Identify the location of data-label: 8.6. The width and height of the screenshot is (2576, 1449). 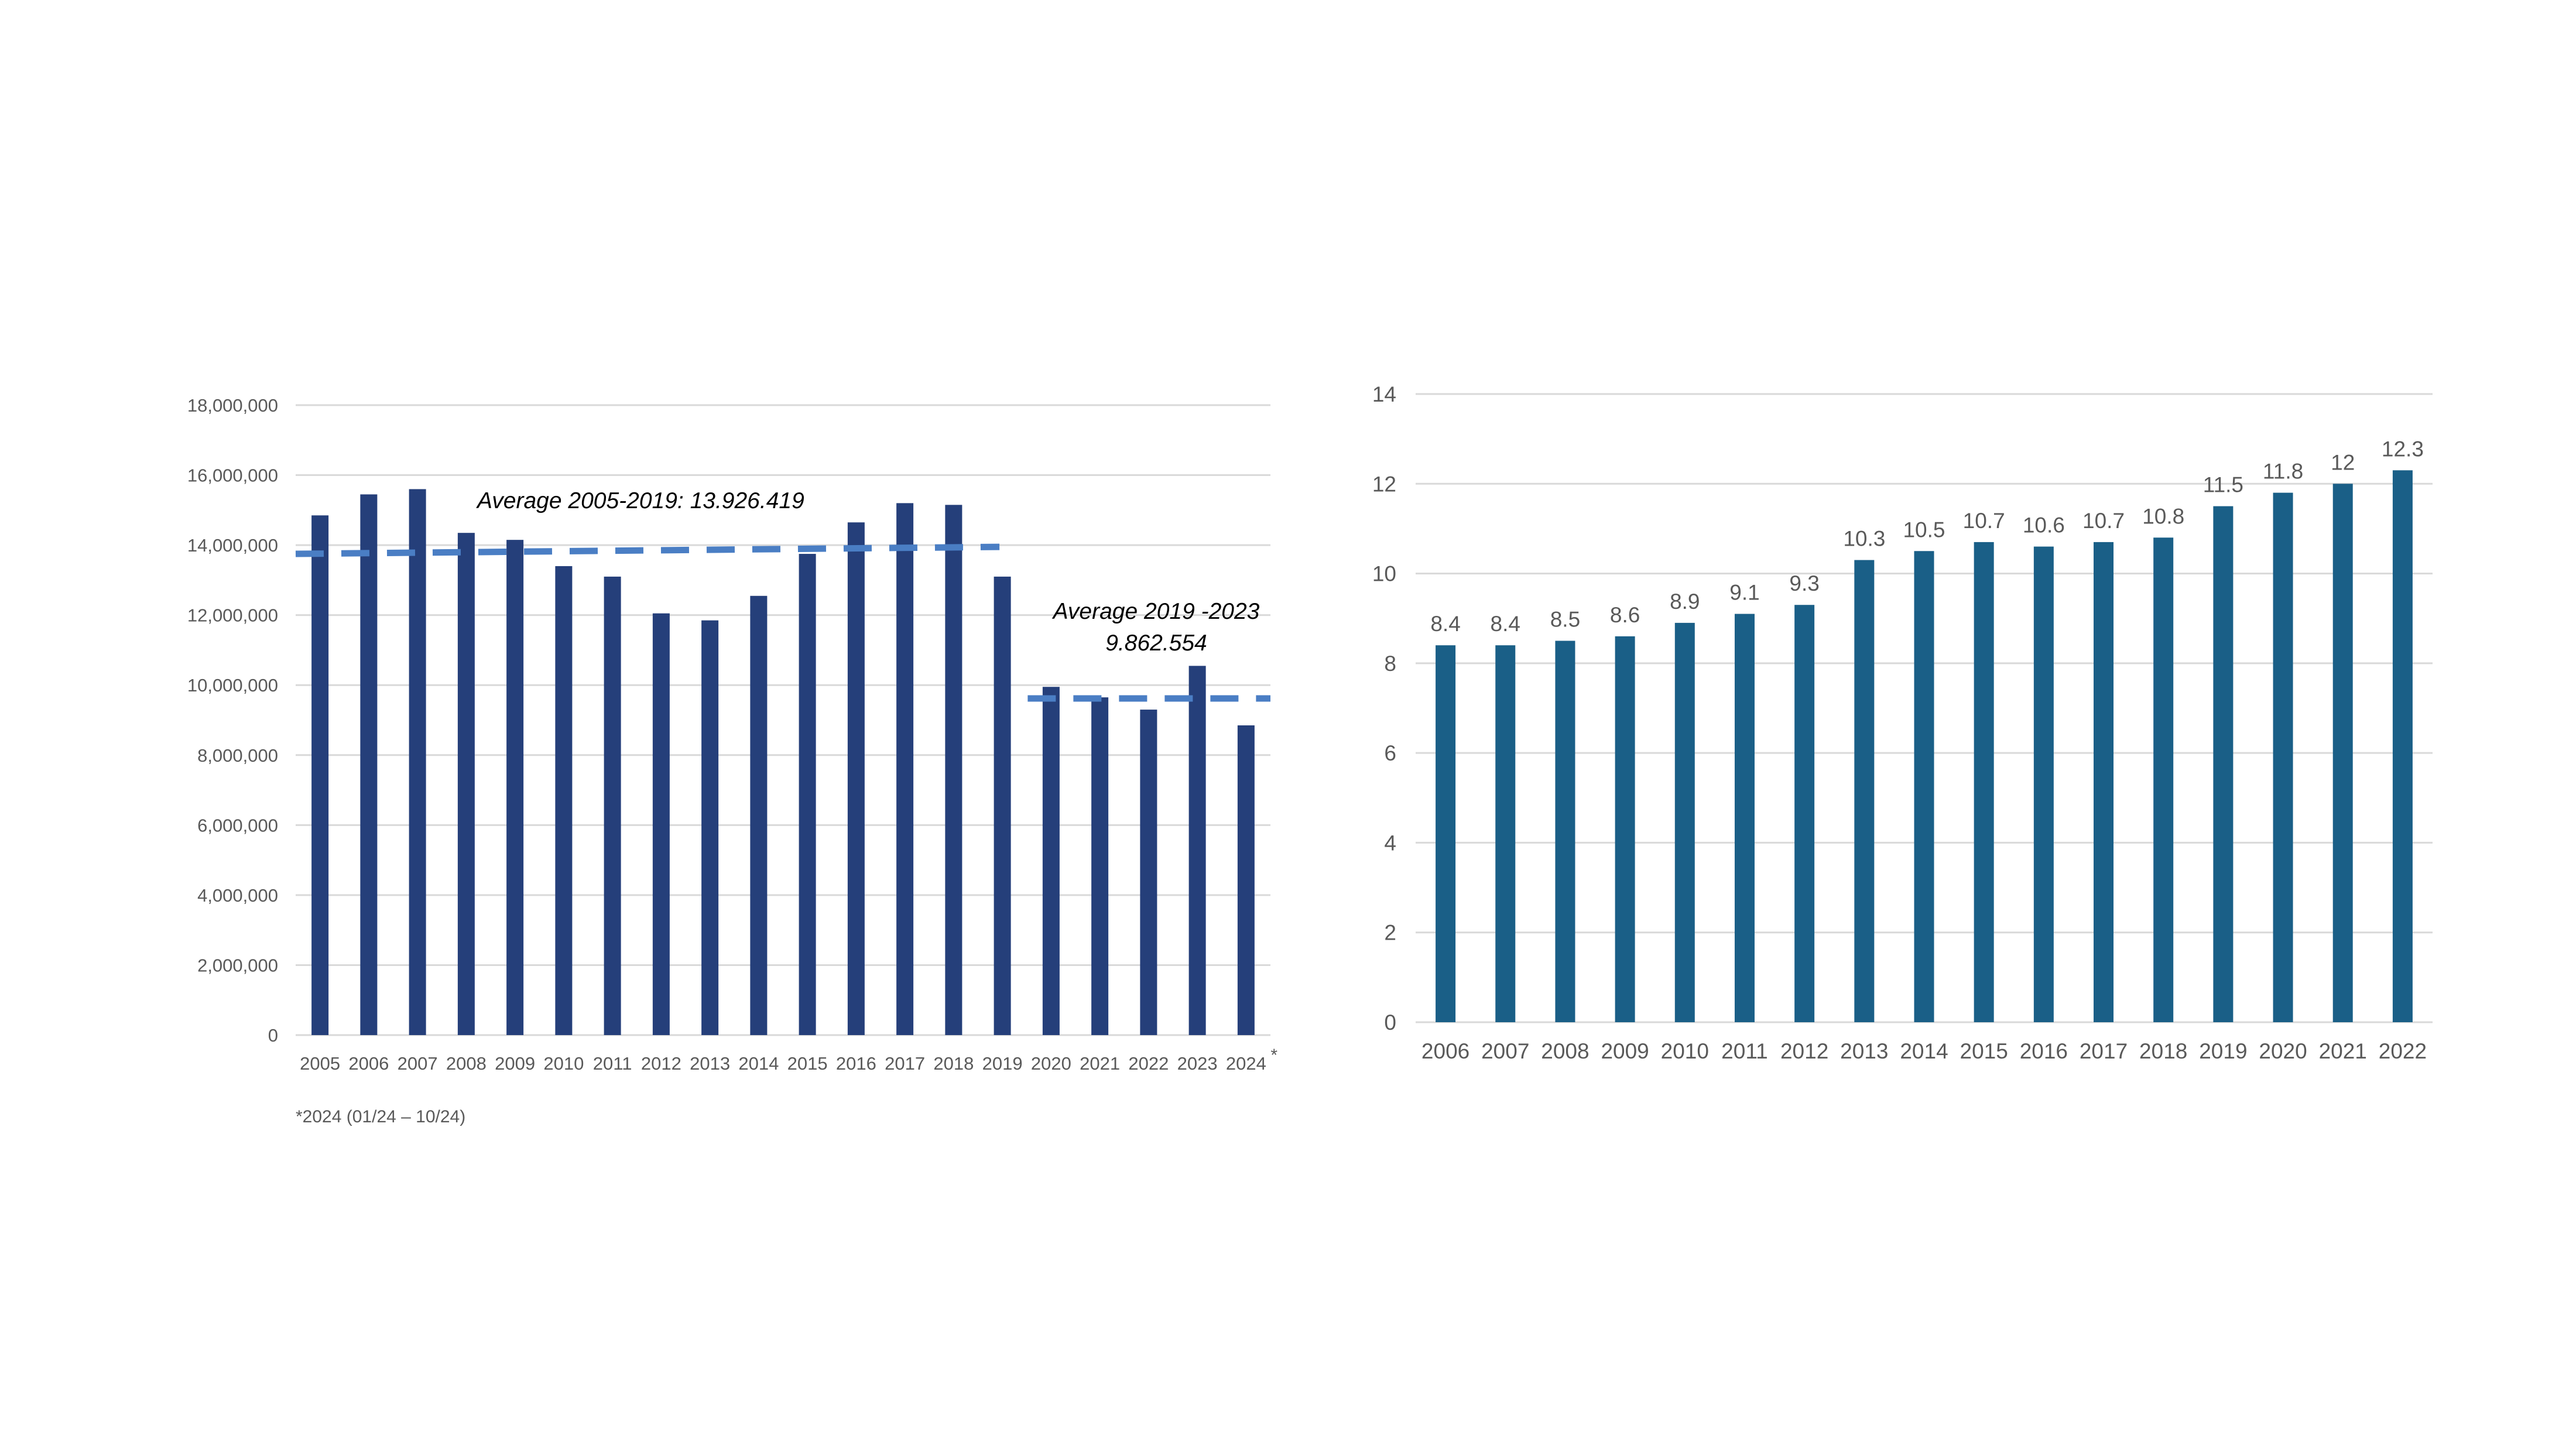
(1625, 615).